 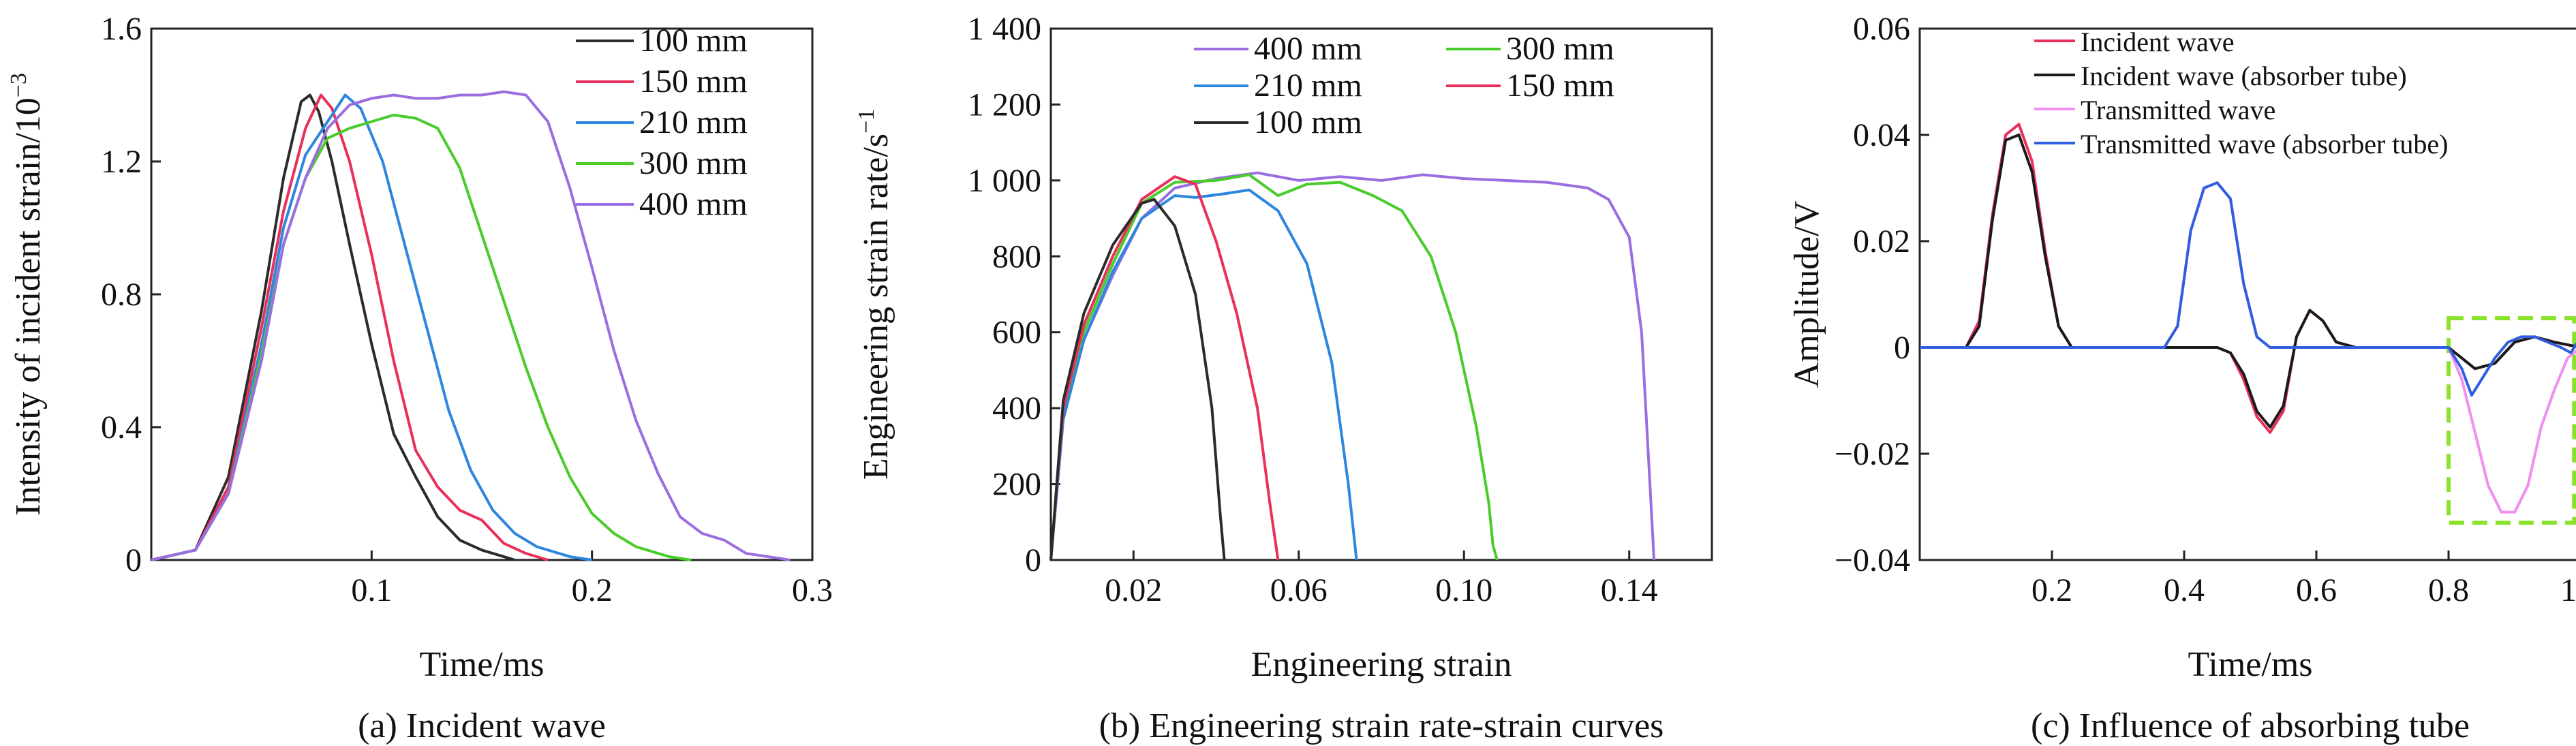 I want to click on y-axis-title-exponent: −1, so click(x=867, y=121).